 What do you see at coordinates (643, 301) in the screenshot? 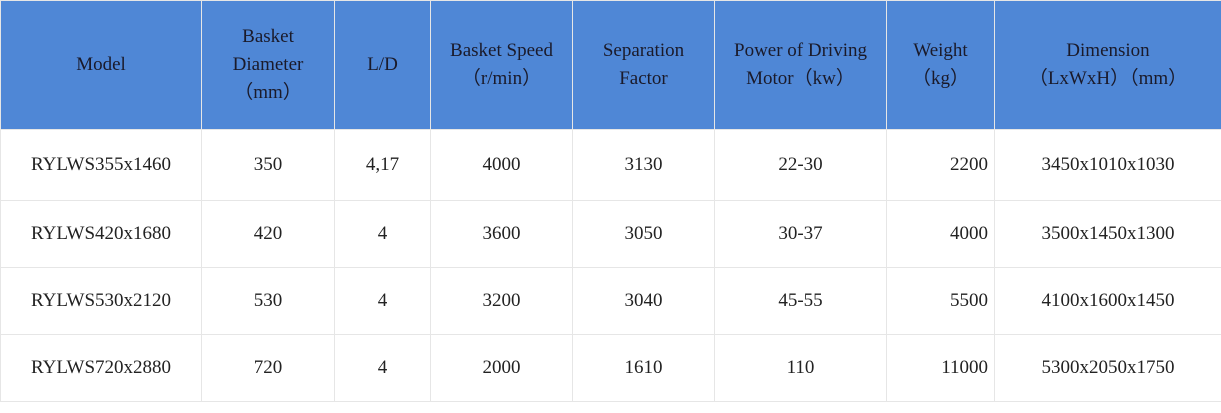
I see `table-cell: 3040` at bounding box center [643, 301].